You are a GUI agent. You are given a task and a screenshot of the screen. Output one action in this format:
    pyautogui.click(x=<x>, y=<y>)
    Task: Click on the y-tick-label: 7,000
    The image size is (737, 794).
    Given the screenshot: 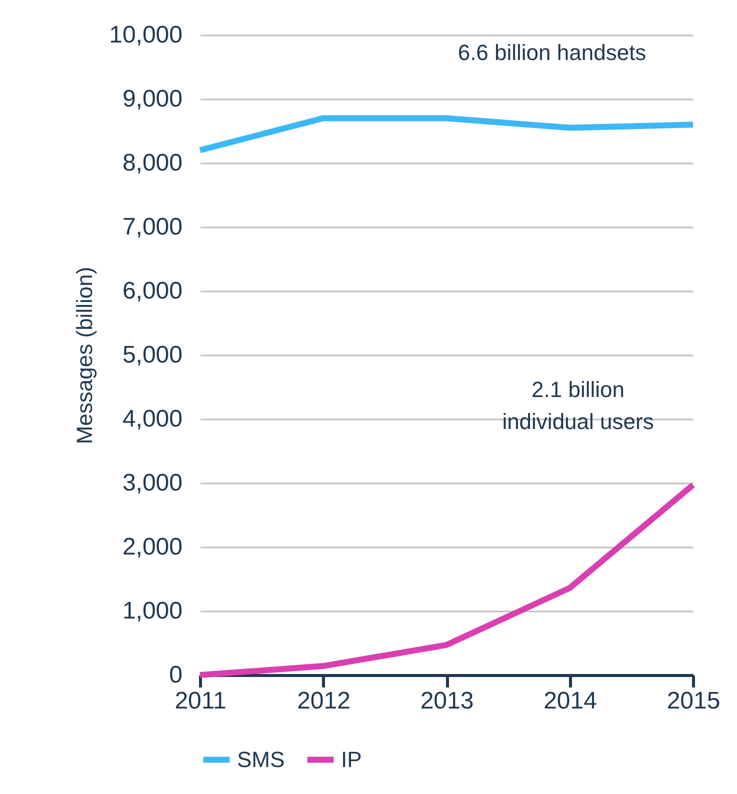 What is the action you would take?
    pyautogui.click(x=152, y=227)
    